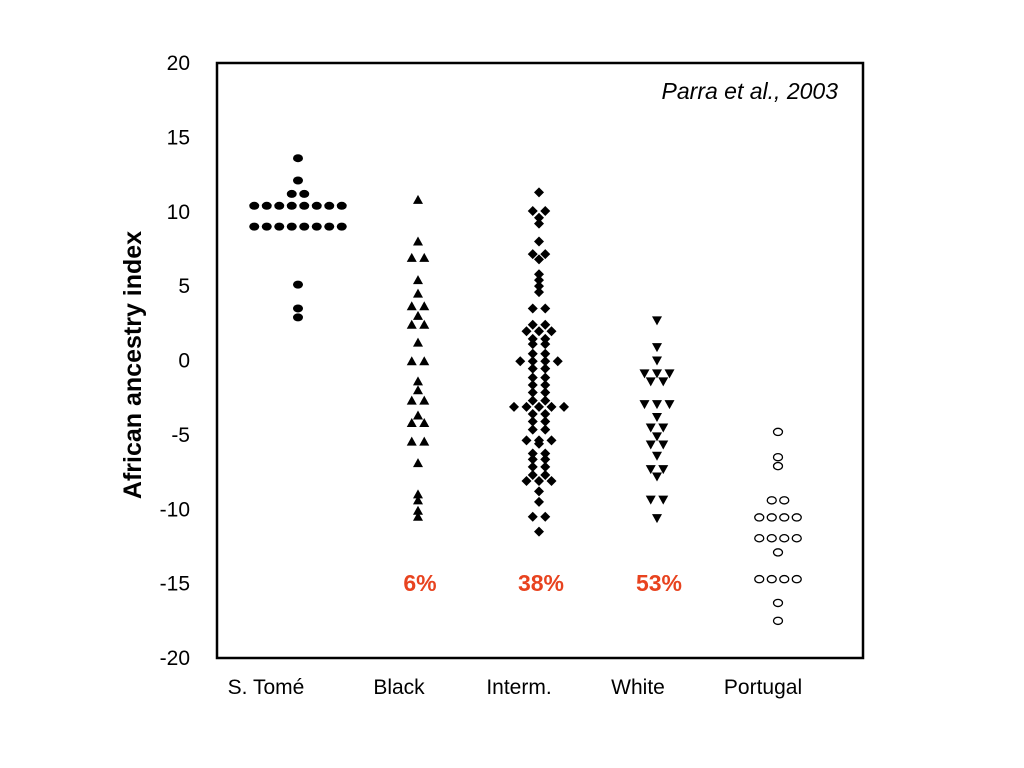  Describe the element at coordinates (518, 687) in the screenshot. I see `x-category-label: Interm.` at that location.